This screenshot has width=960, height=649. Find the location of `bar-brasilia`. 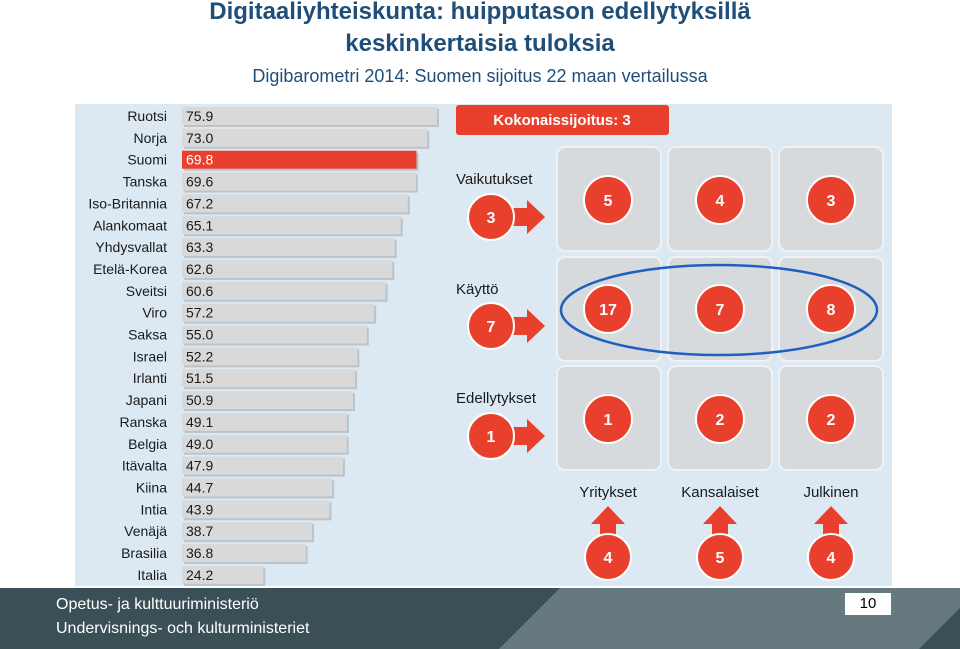

bar-brasilia is located at coordinates (244, 553).